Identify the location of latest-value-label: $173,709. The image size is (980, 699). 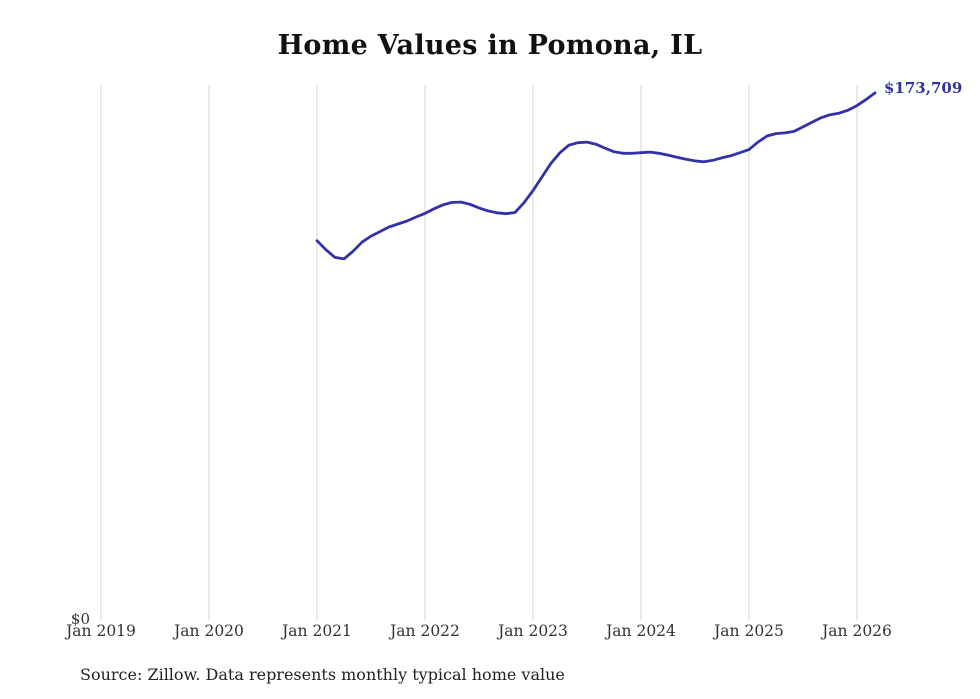
(923, 87).